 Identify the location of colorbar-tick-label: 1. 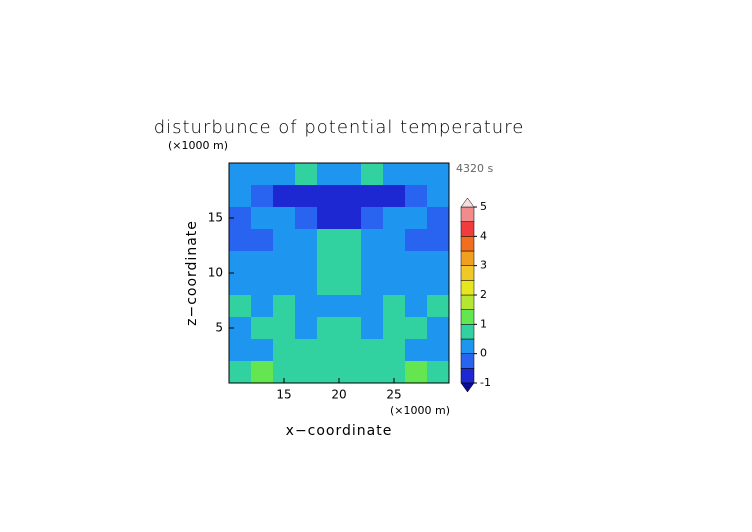
(483, 323).